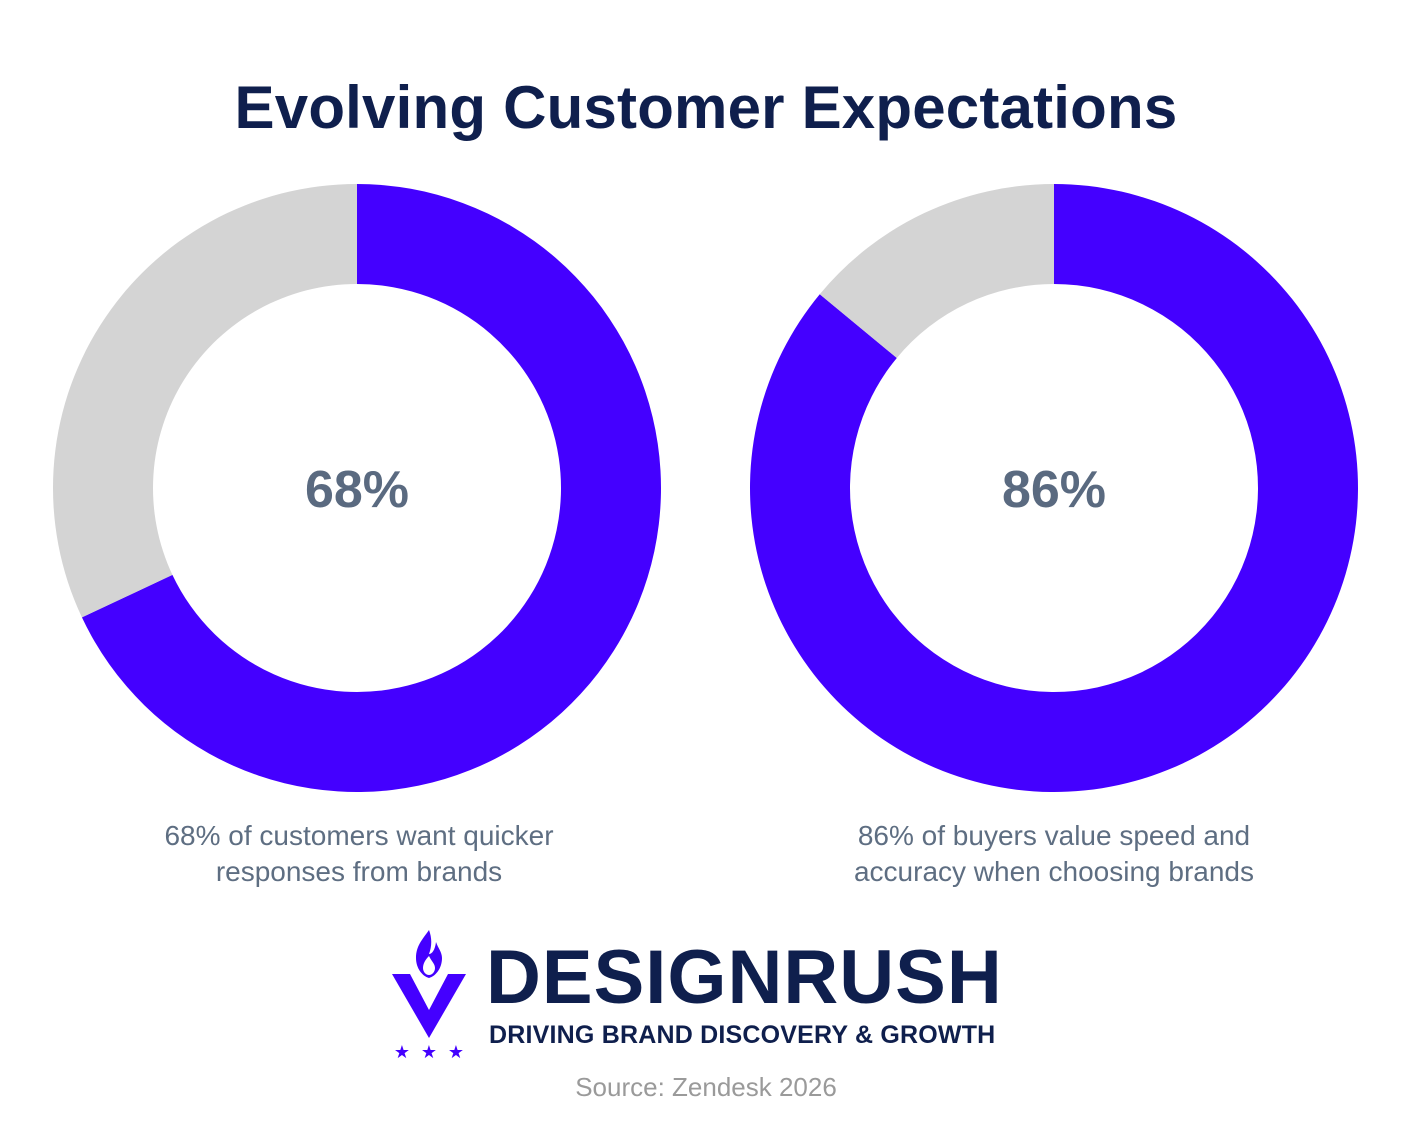  I want to click on logo-tagline: DRIVING BRAND DISCOVERY & GROWTH, so click(742, 1035).